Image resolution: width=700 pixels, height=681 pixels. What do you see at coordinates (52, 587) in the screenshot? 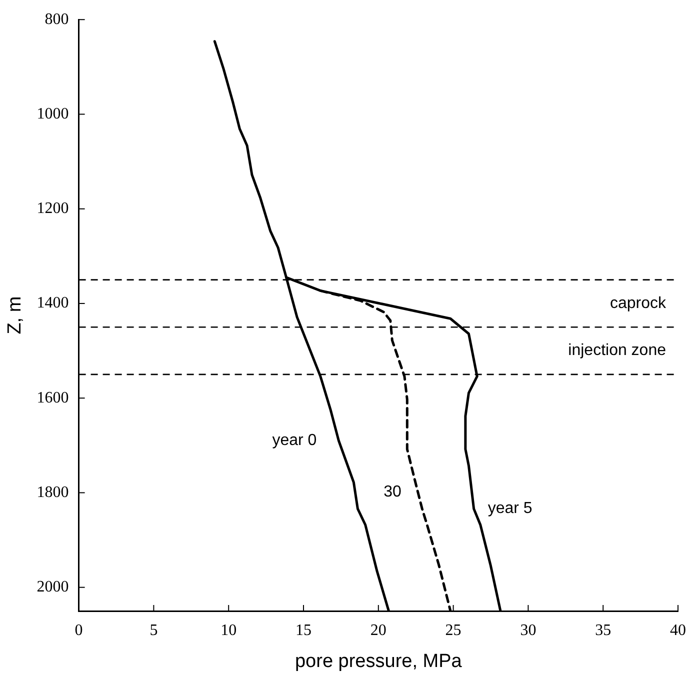
I see `y-tick-label: 2000` at bounding box center [52, 587].